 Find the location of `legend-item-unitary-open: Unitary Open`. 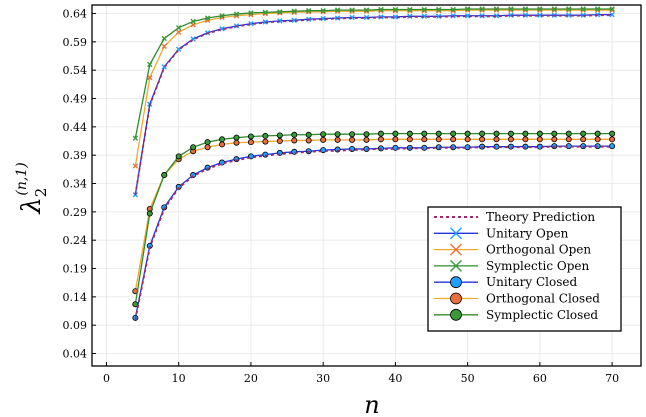

legend-item-unitary-open: Unitary Open is located at coordinates (501, 233).